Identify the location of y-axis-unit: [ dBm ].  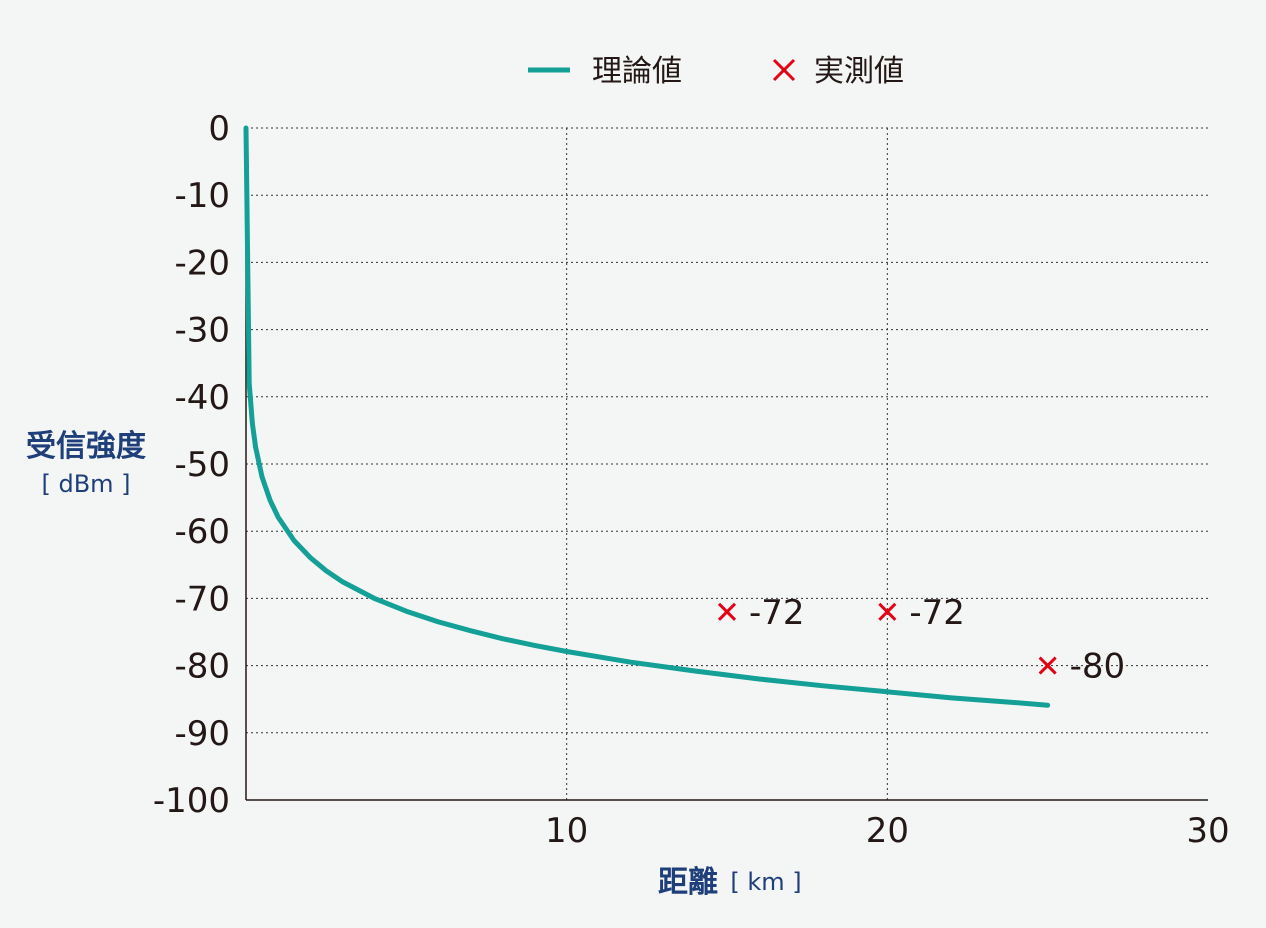
(85, 484).